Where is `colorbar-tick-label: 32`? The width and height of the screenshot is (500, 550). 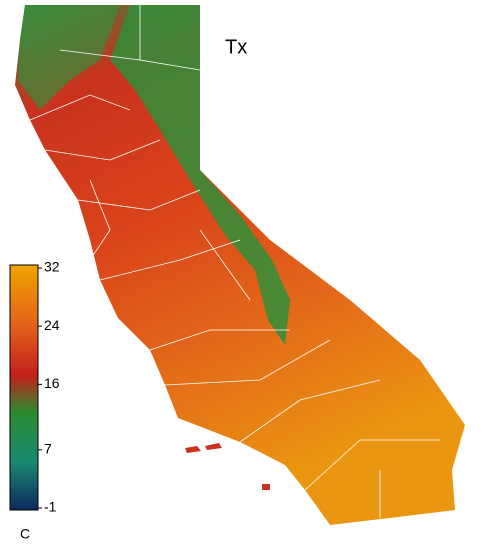 colorbar-tick-label: 32 is located at coordinates (52, 267).